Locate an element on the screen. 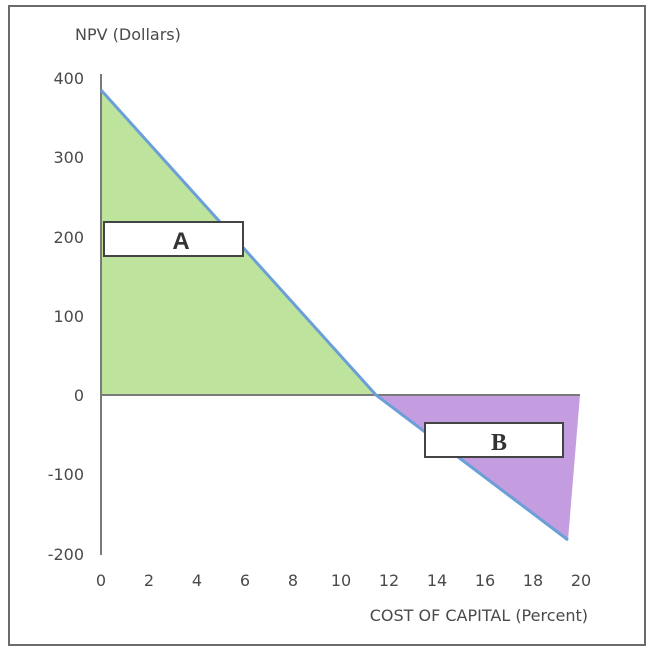 This screenshot has width=652, height=654. x-tick-12: 12 is located at coordinates (389, 580).